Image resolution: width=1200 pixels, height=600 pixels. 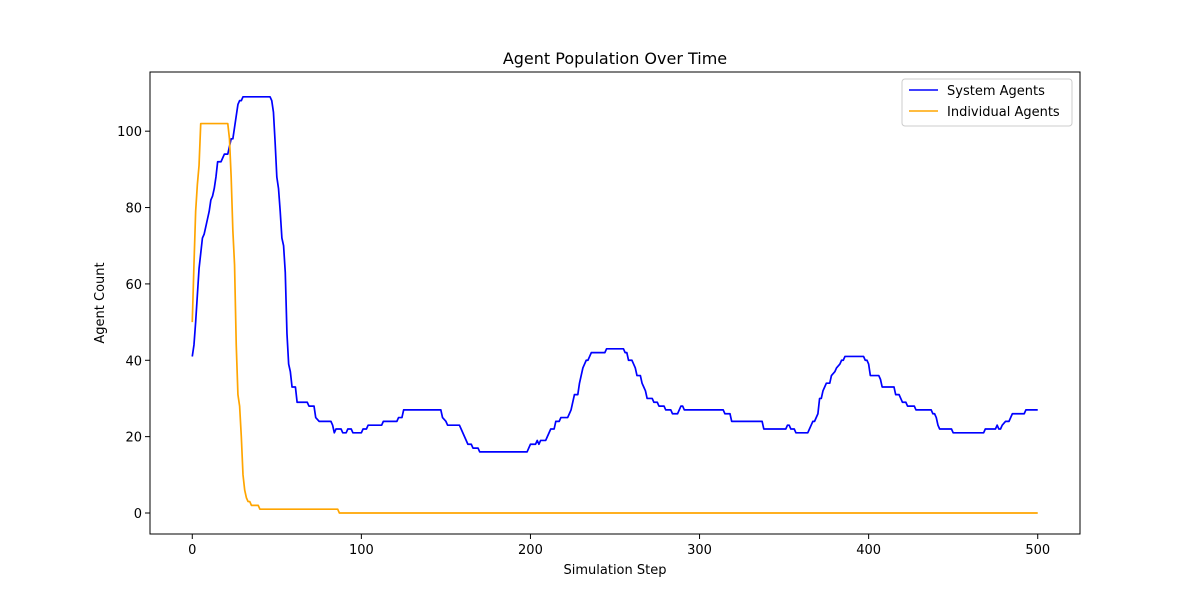 What do you see at coordinates (133, 323) in the screenshot?
I see `y-axis: 0 20 40 60 80 100` at bounding box center [133, 323].